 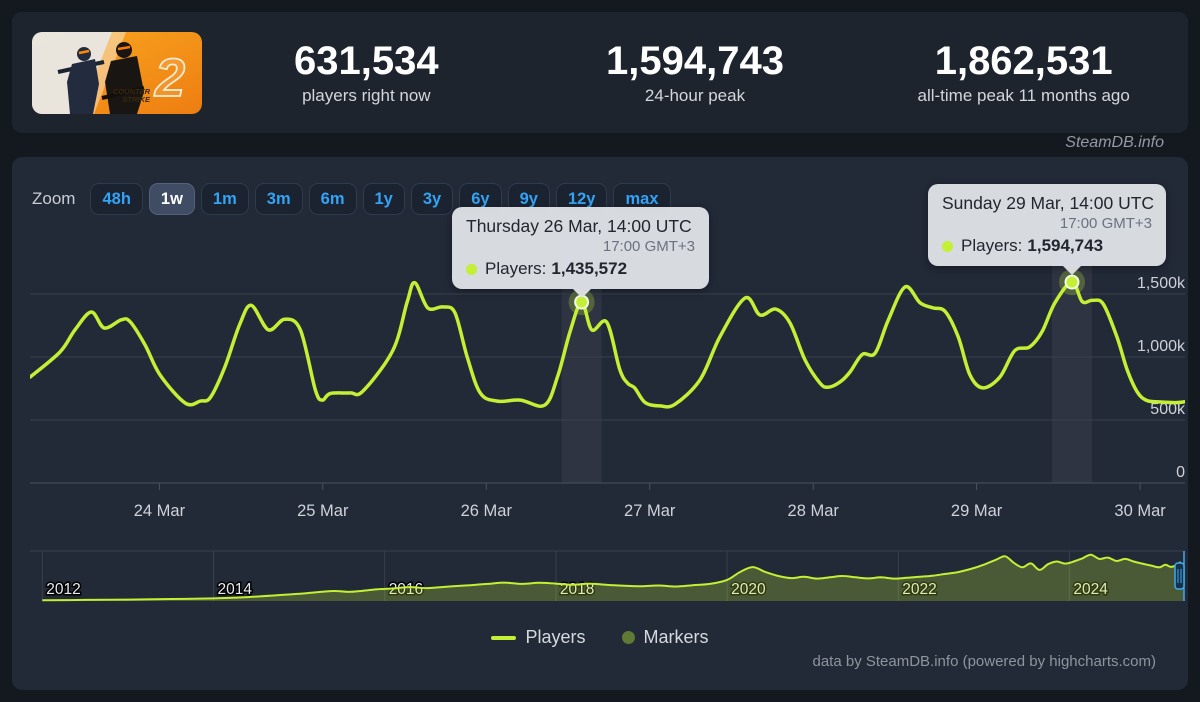 What do you see at coordinates (814, 511) in the screenshot?
I see `svg-text: 28 Mar` at bounding box center [814, 511].